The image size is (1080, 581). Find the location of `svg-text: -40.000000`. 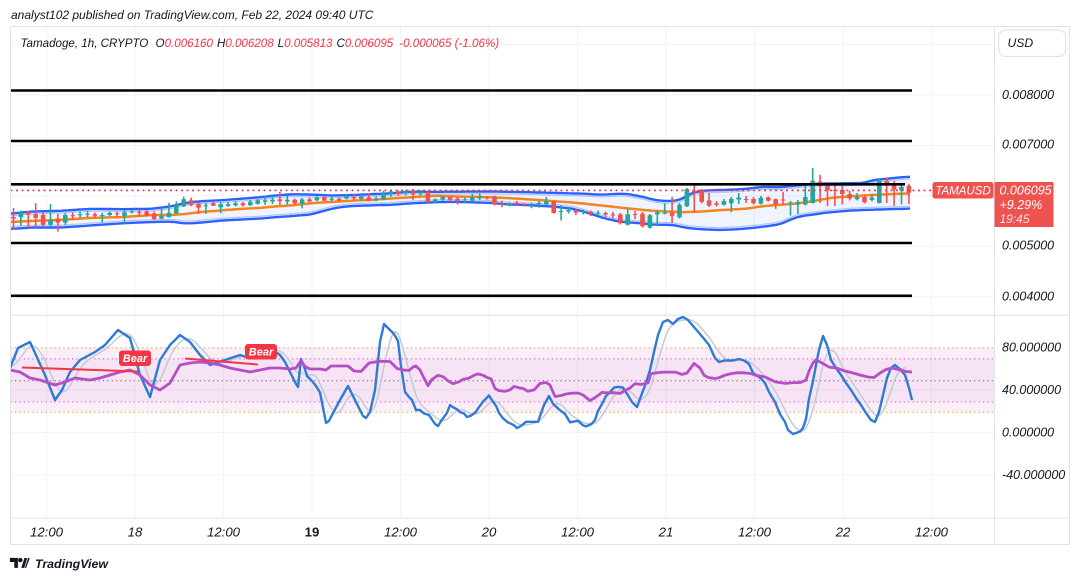

svg-text: -40.000000 is located at coordinates (1033, 475).